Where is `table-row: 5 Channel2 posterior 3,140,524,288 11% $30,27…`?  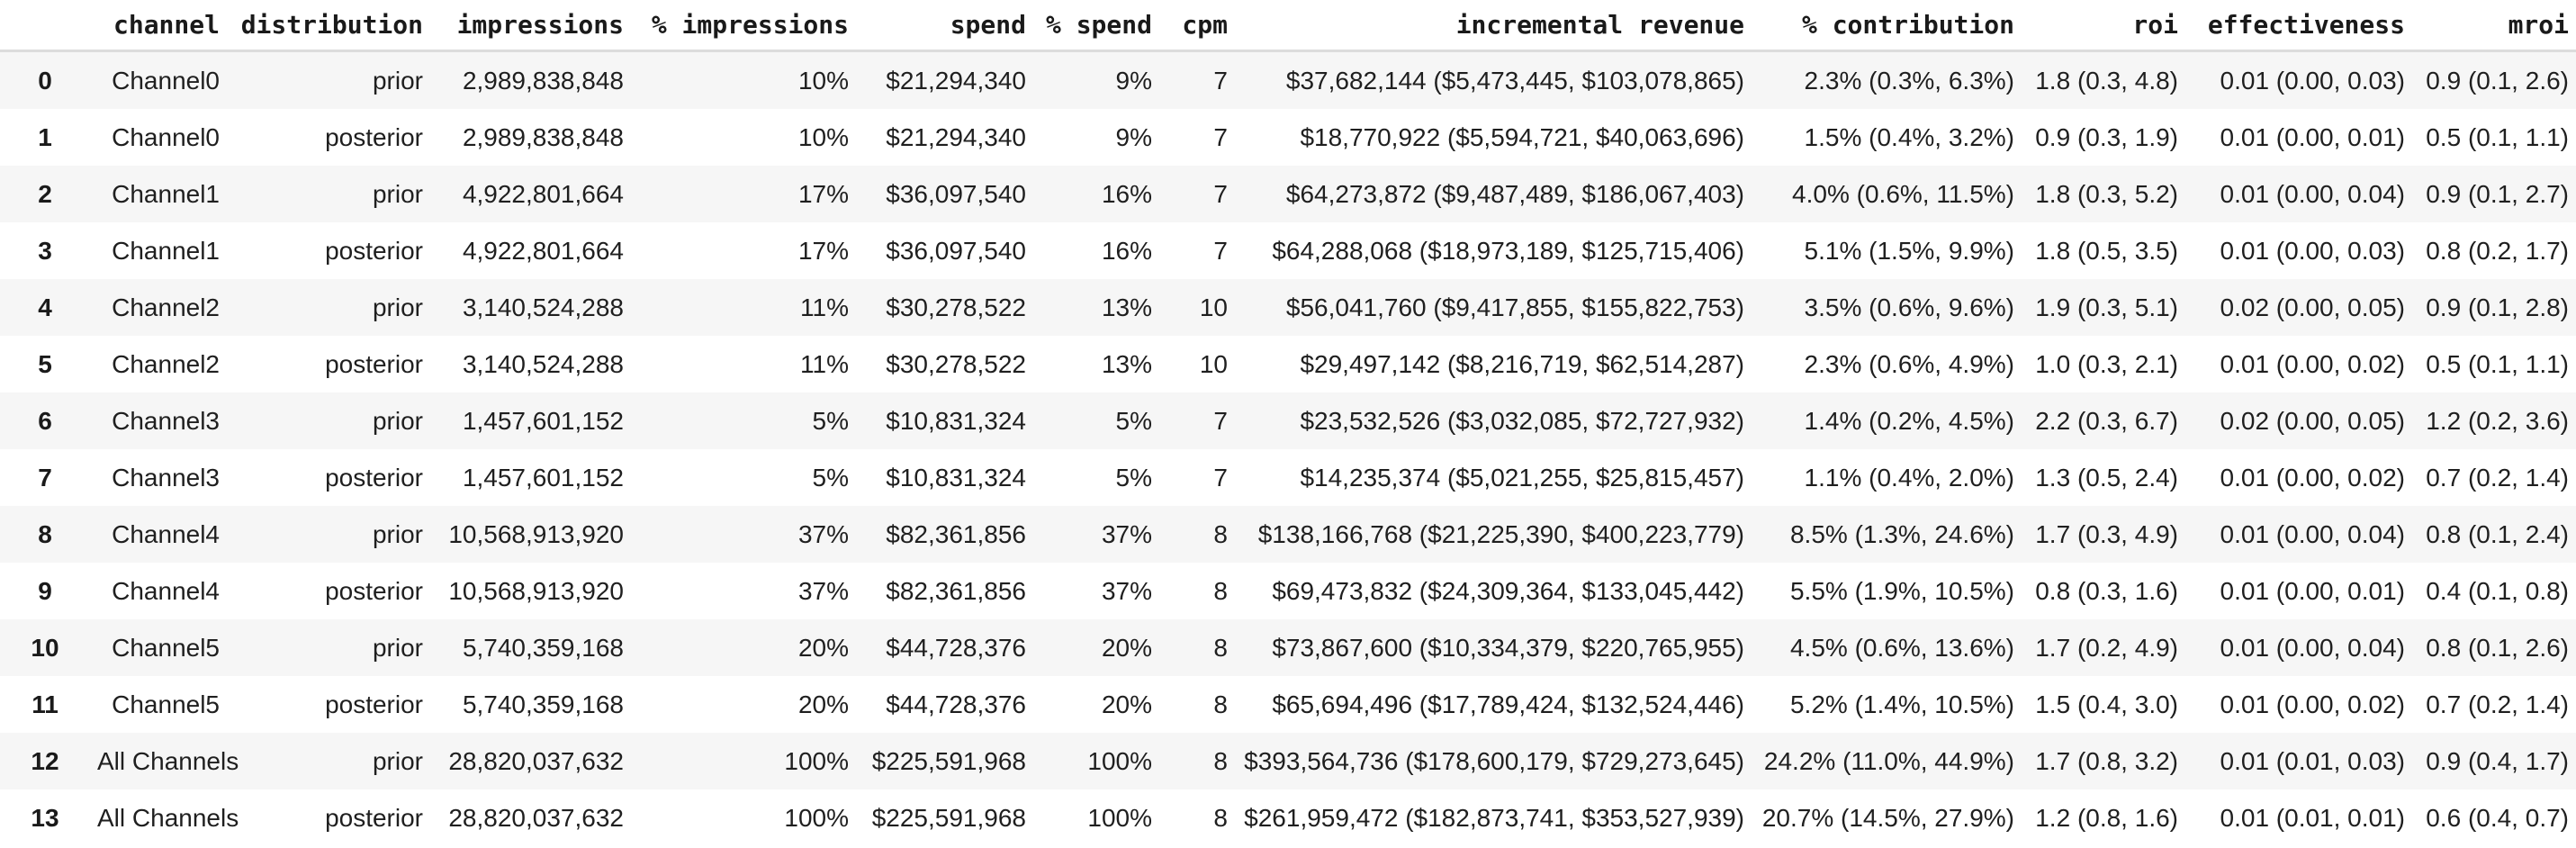
table-row: 5 Channel2 posterior 3,140,524,288 11% $30,27… is located at coordinates (1288, 364).